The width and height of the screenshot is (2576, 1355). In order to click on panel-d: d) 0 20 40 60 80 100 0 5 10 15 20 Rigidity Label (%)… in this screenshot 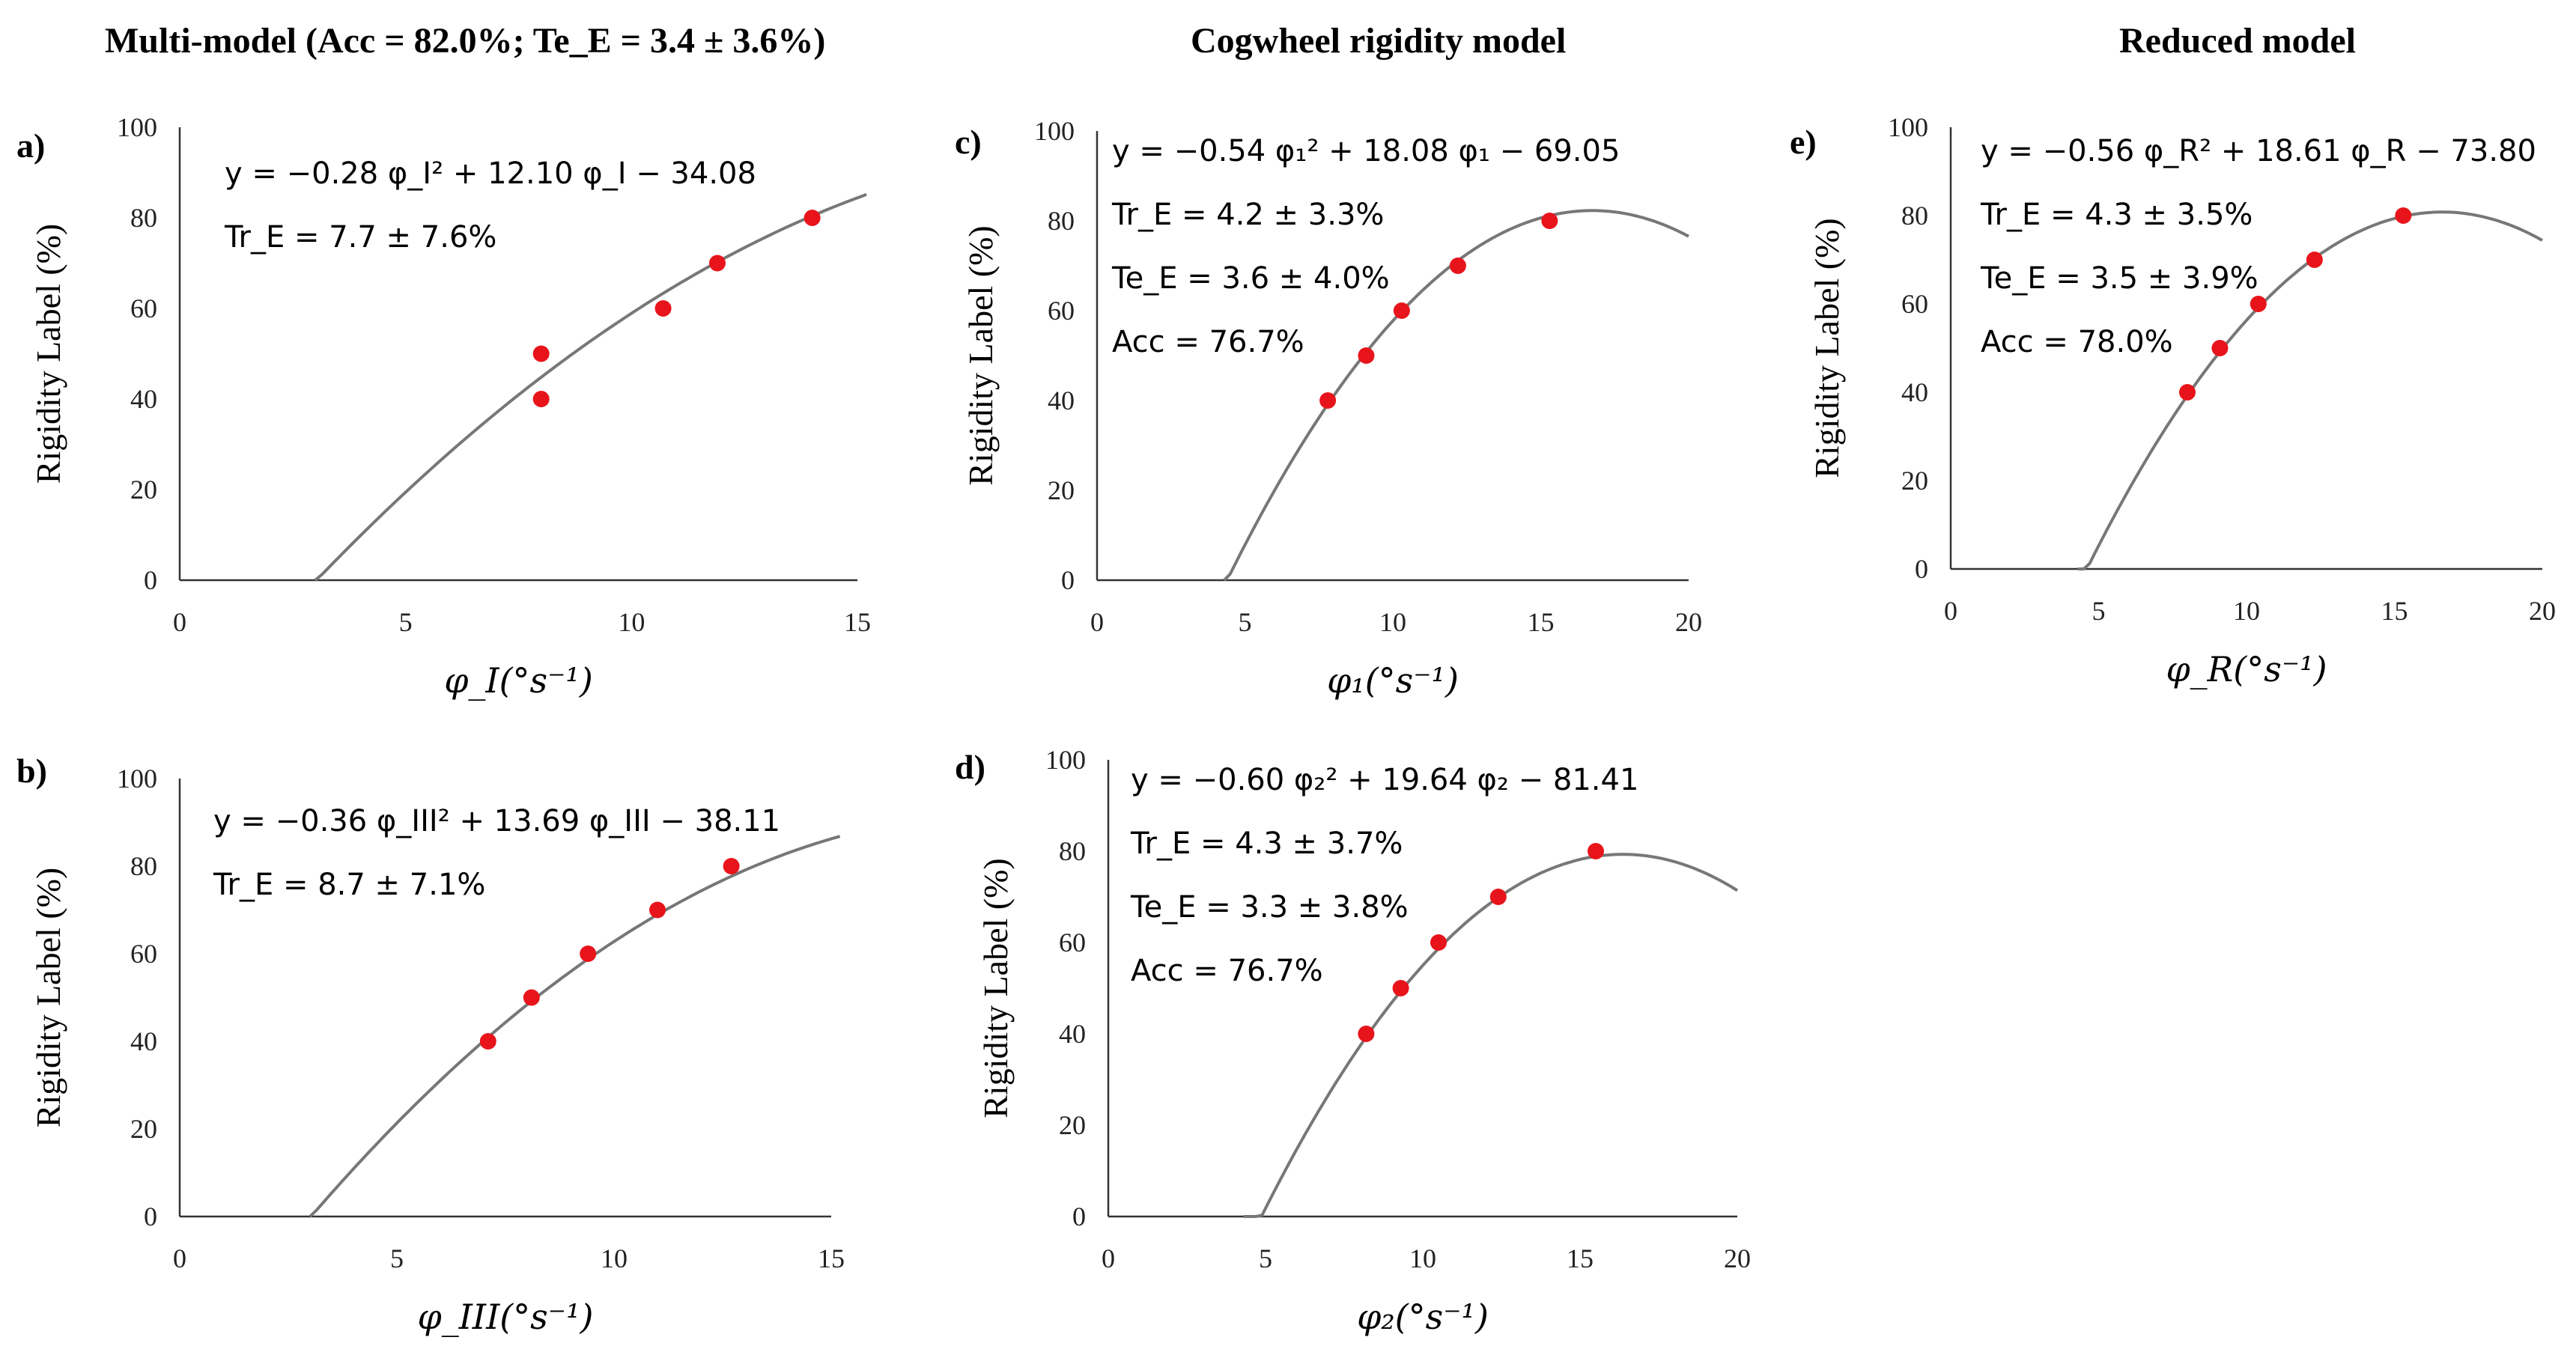, I will do `click(1353, 1041)`.